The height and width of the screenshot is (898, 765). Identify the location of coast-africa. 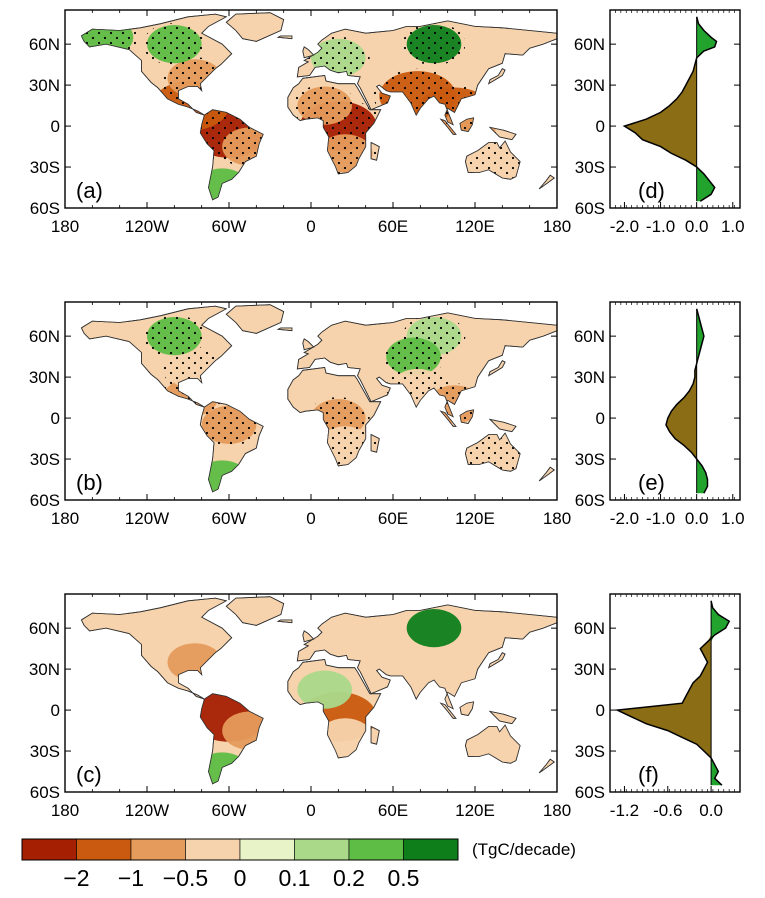
(334, 709).